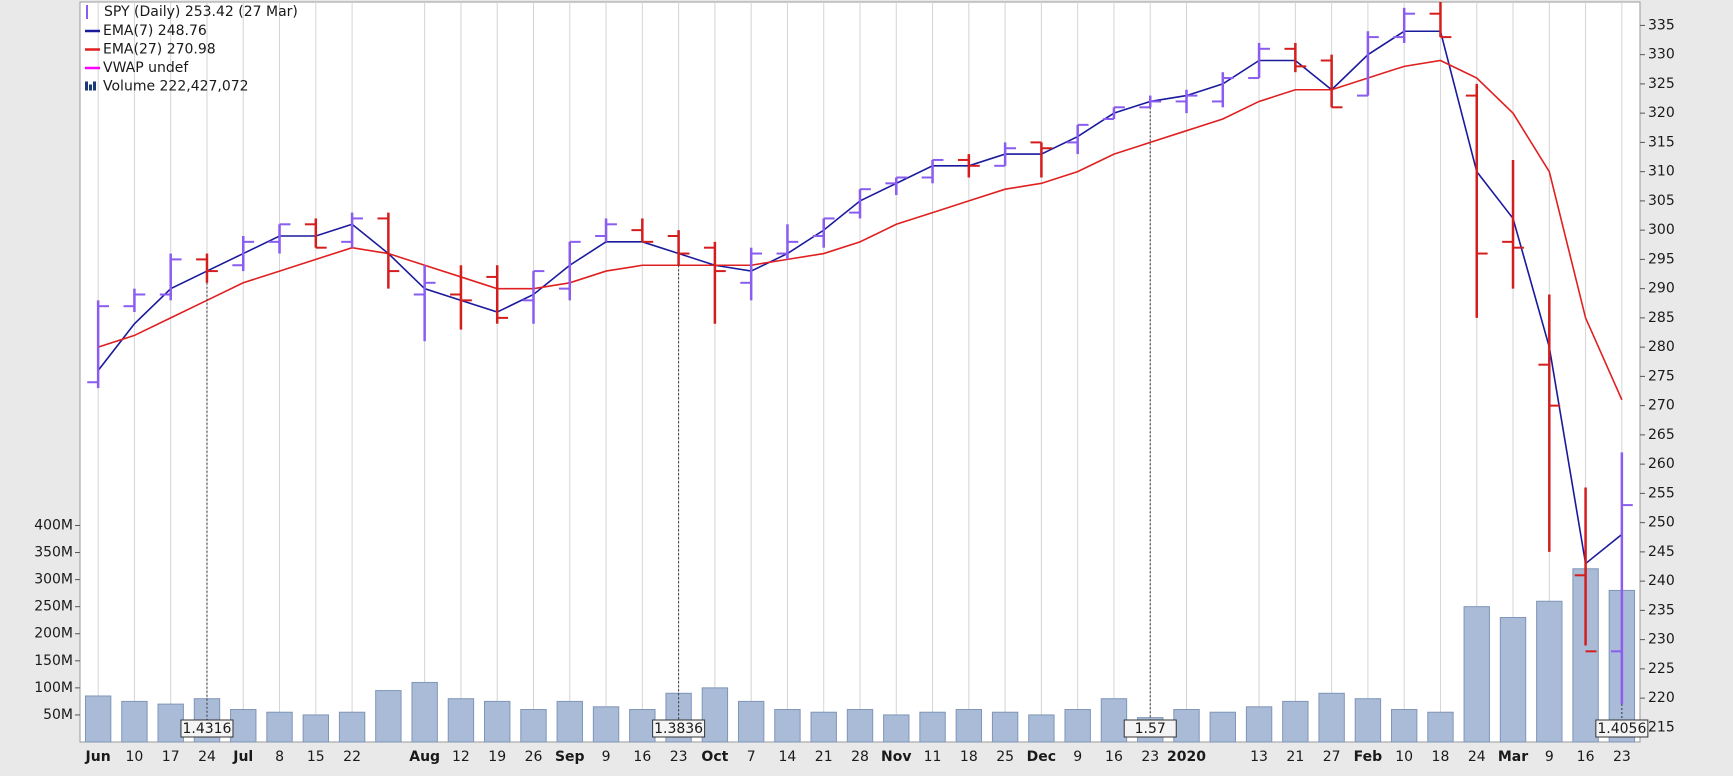 Image resolution: width=1733 pixels, height=776 pixels. What do you see at coordinates (155, 31) in the screenshot?
I see `legend-entry: EMA(7) 248.76` at bounding box center [155, 31].